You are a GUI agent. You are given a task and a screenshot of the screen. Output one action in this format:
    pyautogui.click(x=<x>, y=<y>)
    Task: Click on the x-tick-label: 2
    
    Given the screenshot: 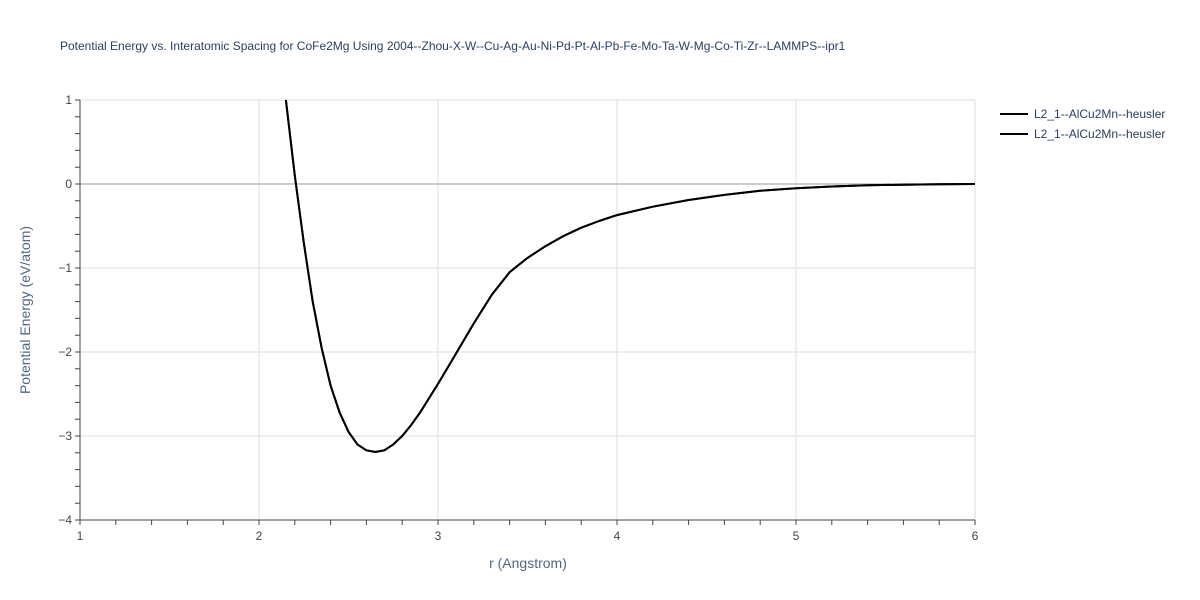 What is the action you would take?
    pyautogui.click(x=259, y=536)
    